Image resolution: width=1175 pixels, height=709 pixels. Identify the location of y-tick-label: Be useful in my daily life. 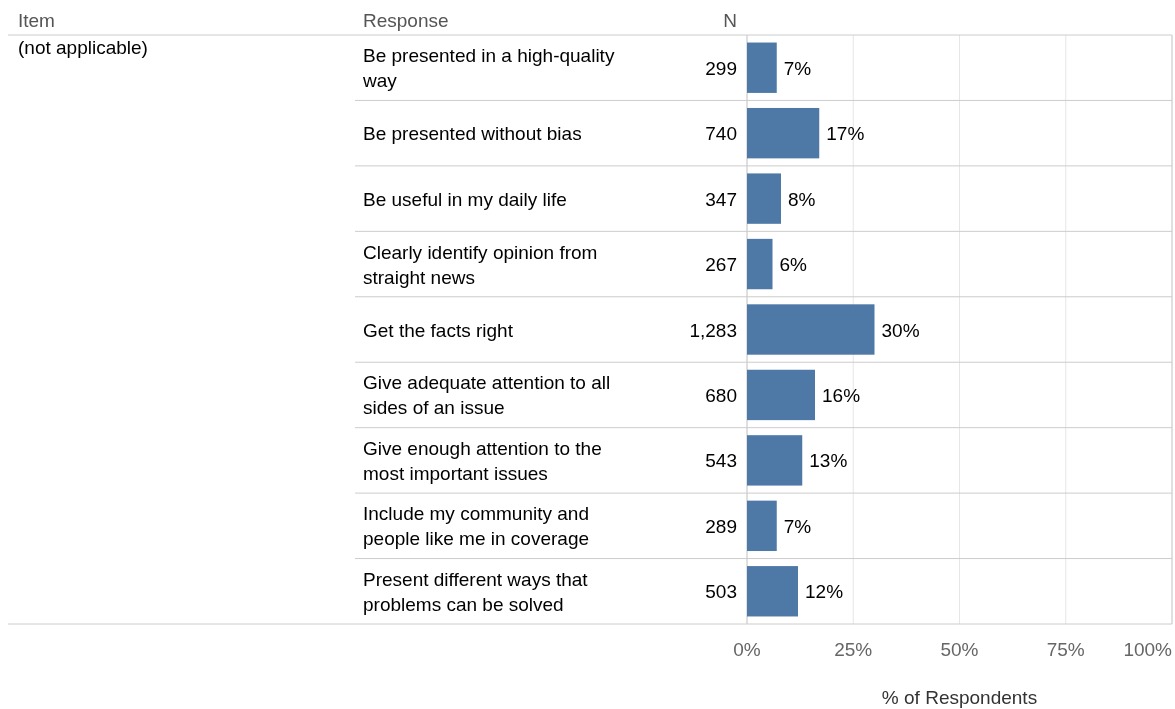
(465, 199).